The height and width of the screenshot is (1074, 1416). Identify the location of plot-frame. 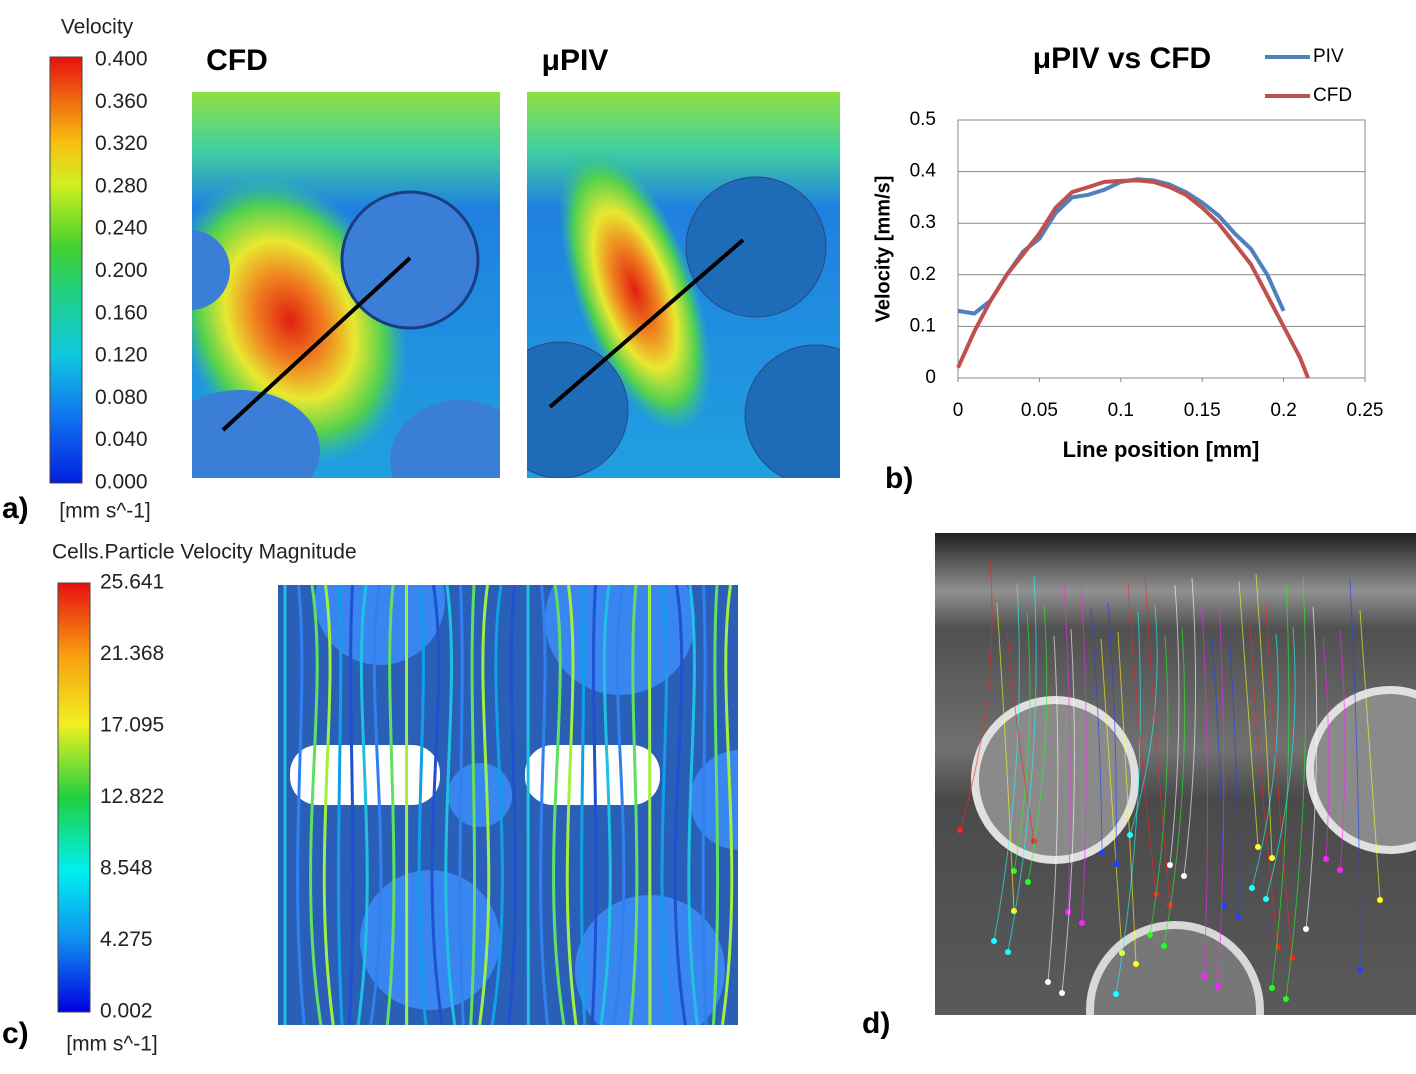
(1161, 249).